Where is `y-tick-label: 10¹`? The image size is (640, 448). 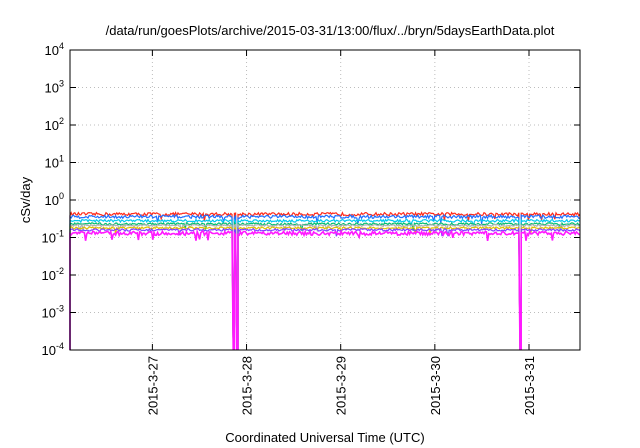 y-tick-label: 10¹ is located at coordinates (54, 162).